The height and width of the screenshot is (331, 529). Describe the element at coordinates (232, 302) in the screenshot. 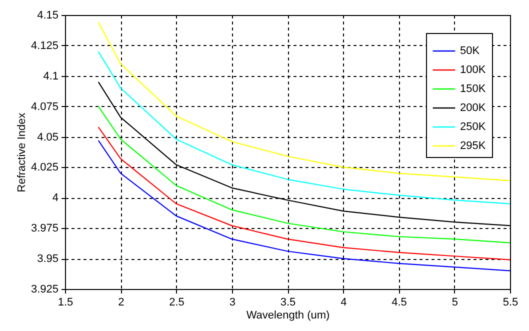

I see `x-tick-label: 3` at that location.